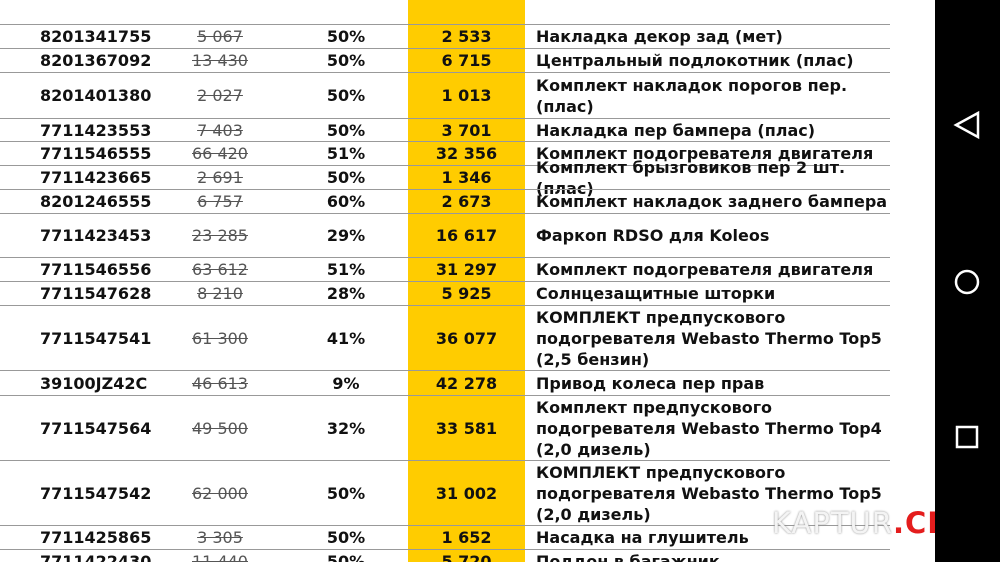  What do you see at coordinates (466, 293) in the screenshot?
I see `new-price: 5 925` at bounding box center [466, 293].